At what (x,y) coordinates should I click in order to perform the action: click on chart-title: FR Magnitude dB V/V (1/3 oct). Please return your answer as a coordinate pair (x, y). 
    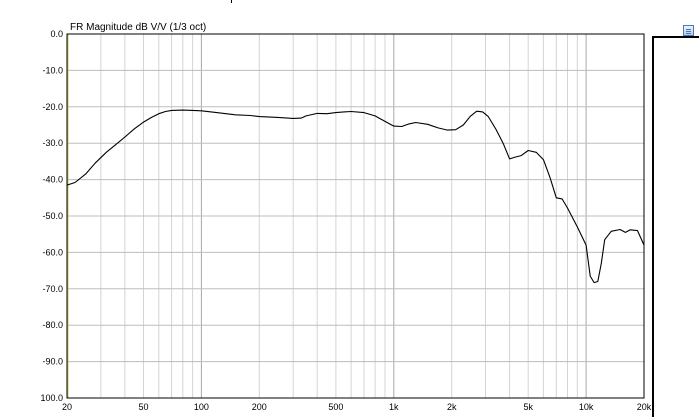
    Looking at the image, I should click on (138, 27).